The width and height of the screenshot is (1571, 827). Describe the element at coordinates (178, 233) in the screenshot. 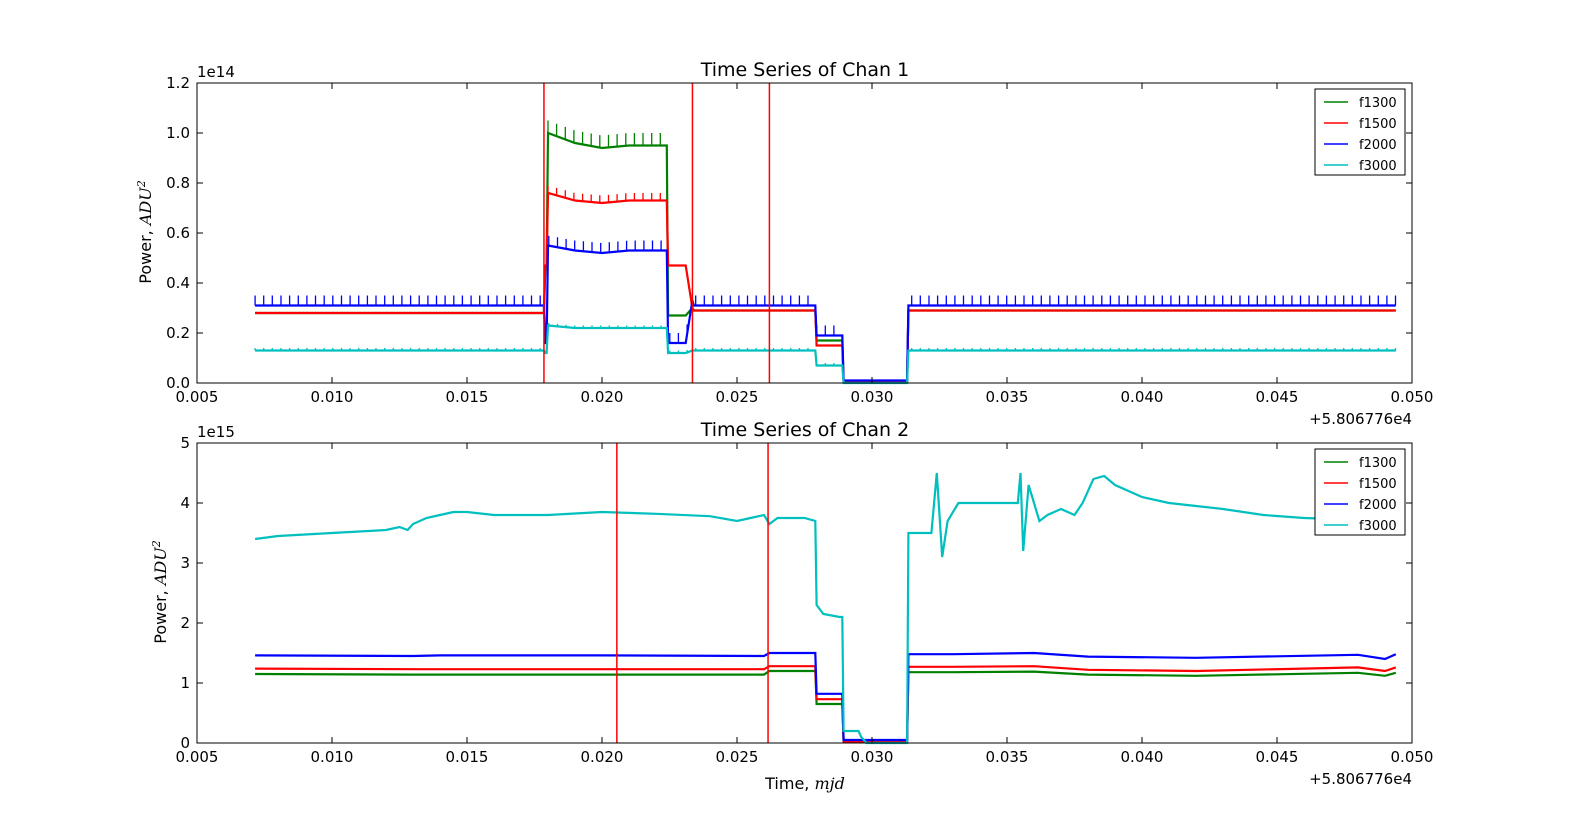

I see `y-tick-label: 0.6` at that location.